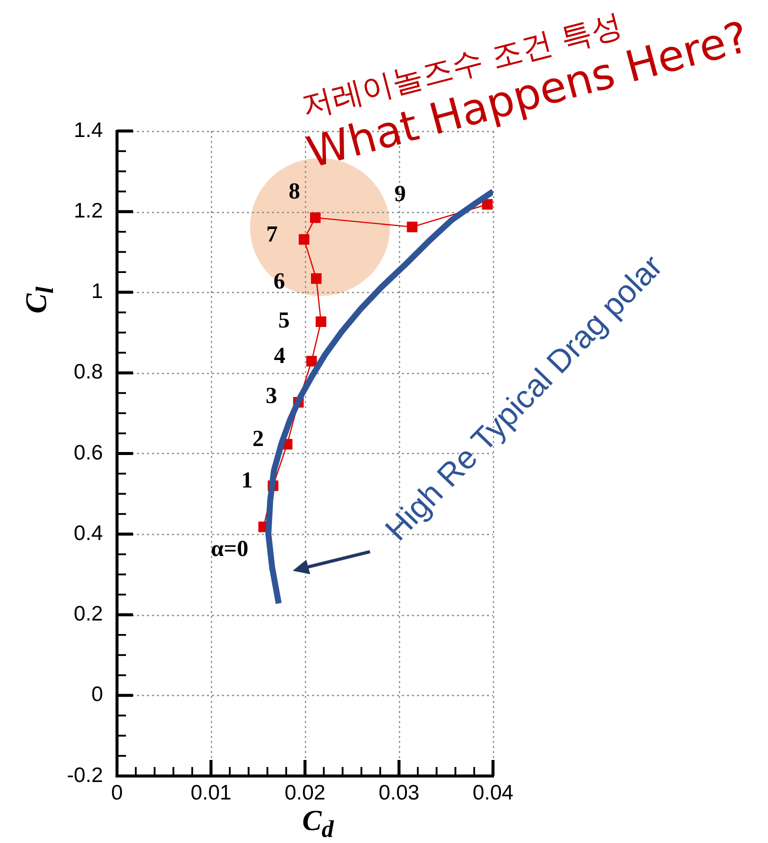 The width and height of the screenshot is (768, 843). I want to click on annotation: 3, so click(272, 395).